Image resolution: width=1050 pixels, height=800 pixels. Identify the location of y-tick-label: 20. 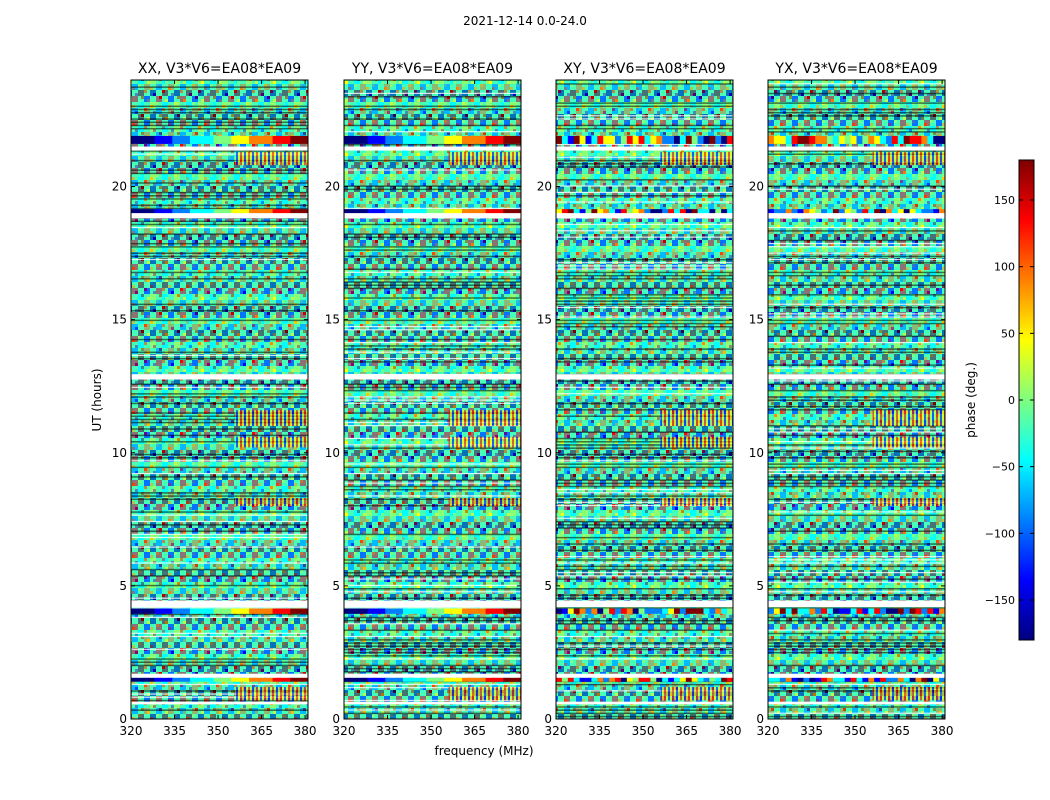
(119, 187).